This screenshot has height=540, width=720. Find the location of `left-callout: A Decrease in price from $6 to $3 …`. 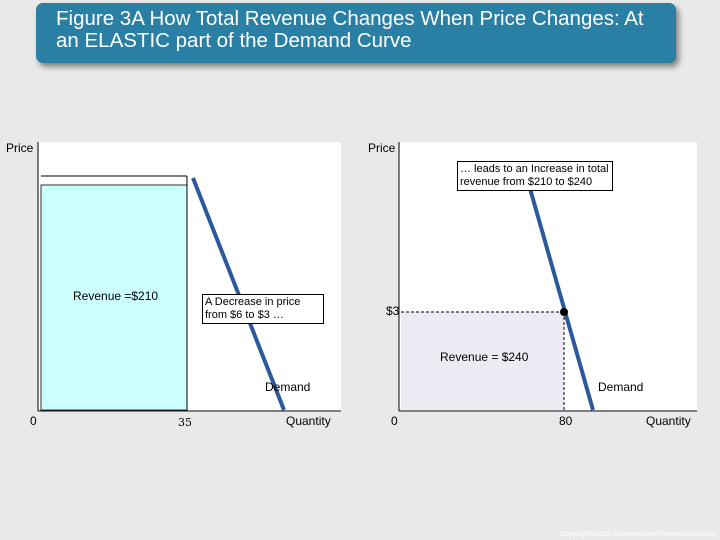

left-callout: A Decrease in price from $6 to $3 … is located at coordinates (263, 309).